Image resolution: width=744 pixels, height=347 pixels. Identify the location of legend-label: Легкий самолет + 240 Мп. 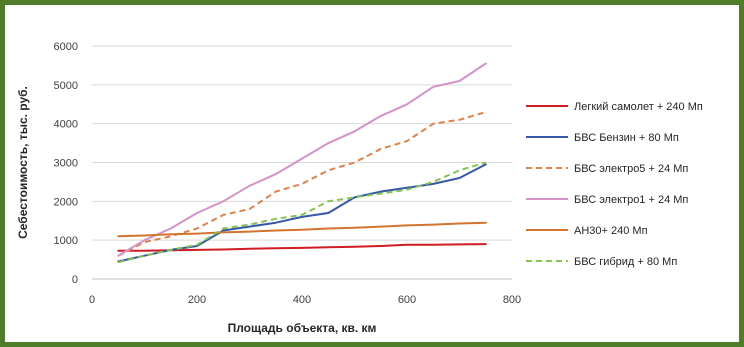
(638, 107).